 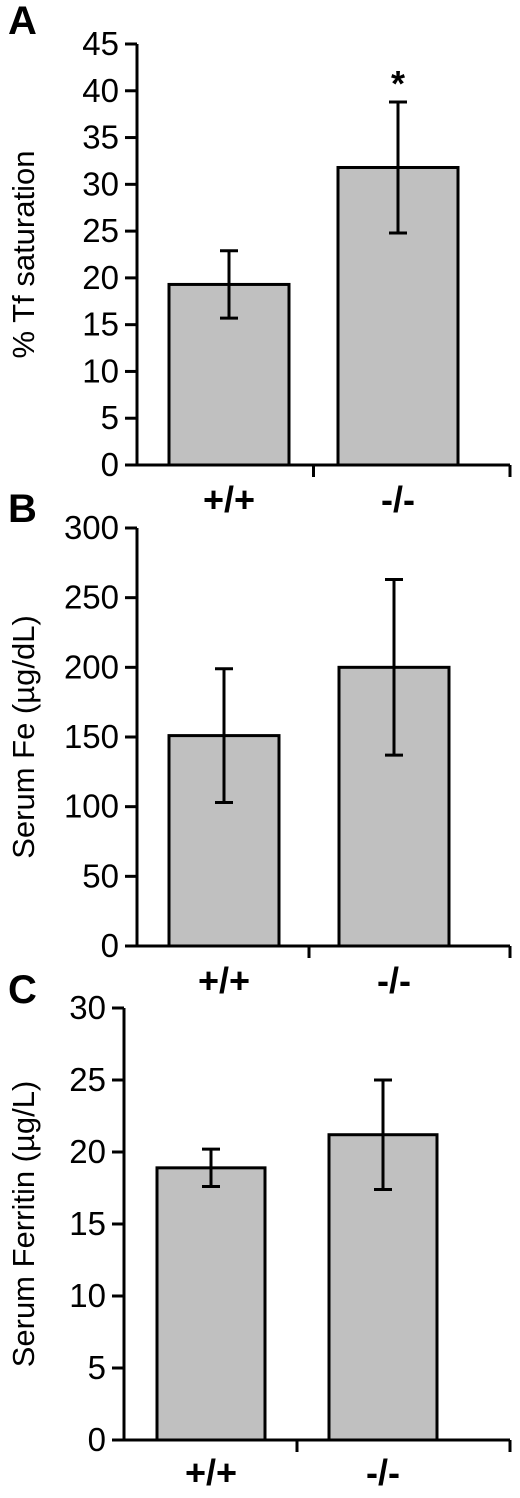 I want to click on panel-b-y-tick-label: 300, so click(x=91, y=527).